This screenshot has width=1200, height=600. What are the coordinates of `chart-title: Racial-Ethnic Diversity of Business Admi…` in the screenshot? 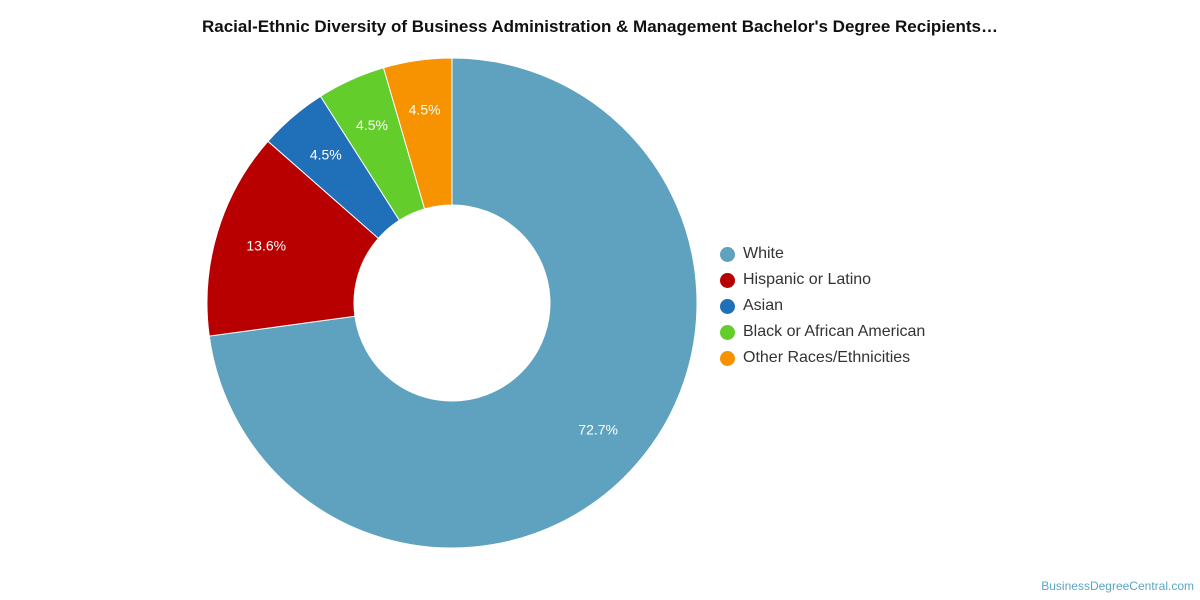 It's located at (599, 26).